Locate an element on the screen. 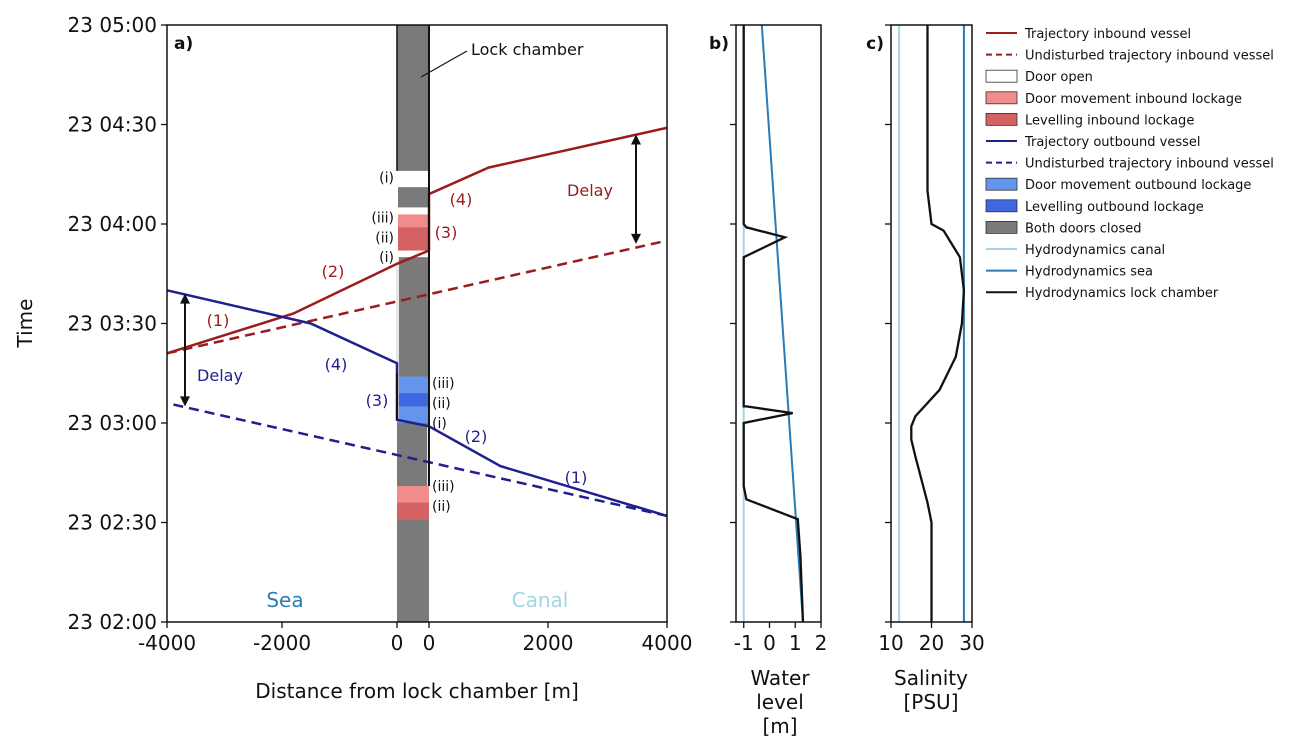  undisturbed-inbound-line is located at coordinates (417, 297).